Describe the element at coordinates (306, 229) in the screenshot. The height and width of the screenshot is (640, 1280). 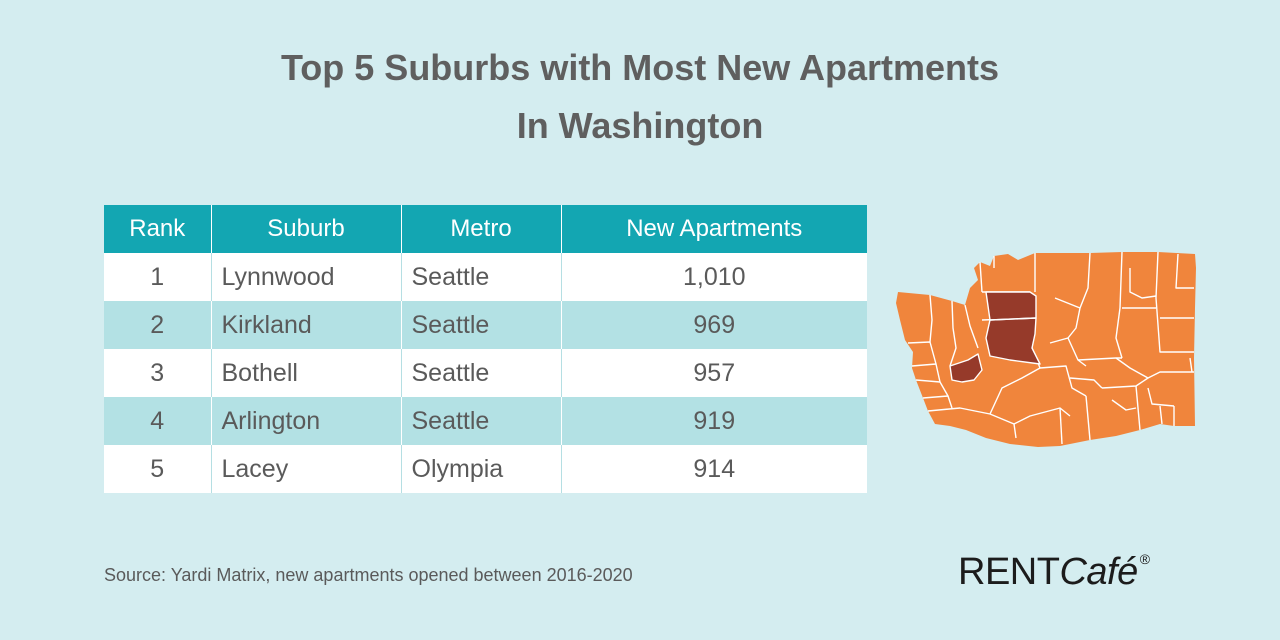
I see `column-header-suburb: Suburb` at that location.